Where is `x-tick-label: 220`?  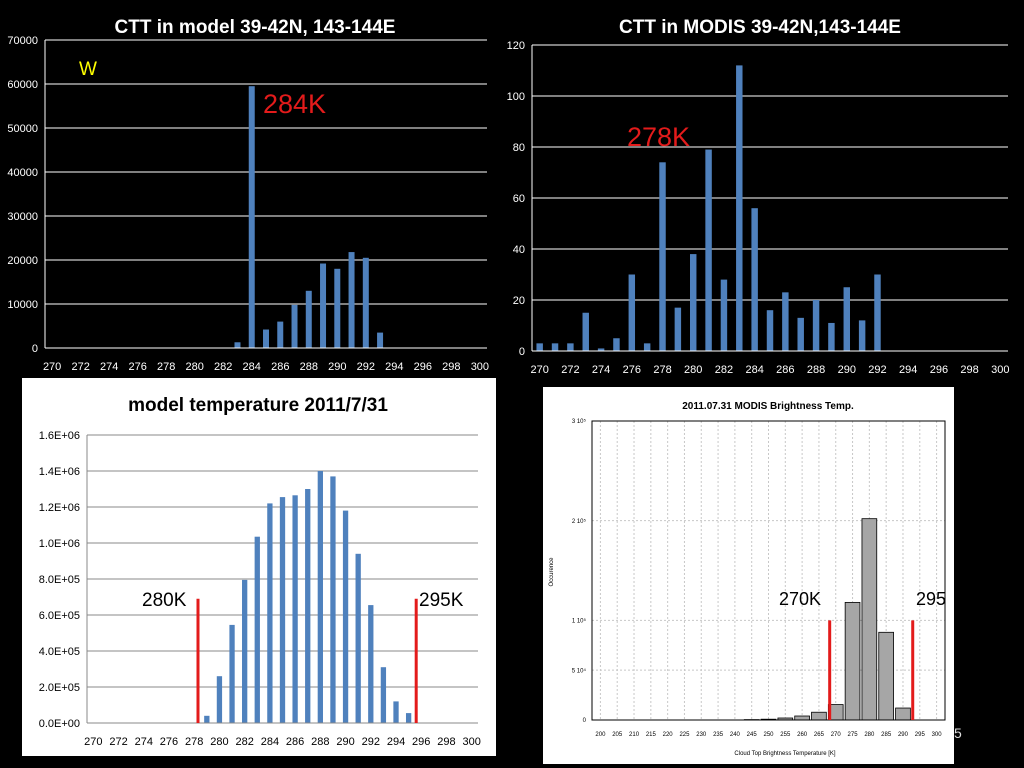 x-tick-label: 220 is located at coordinates (668, 735).